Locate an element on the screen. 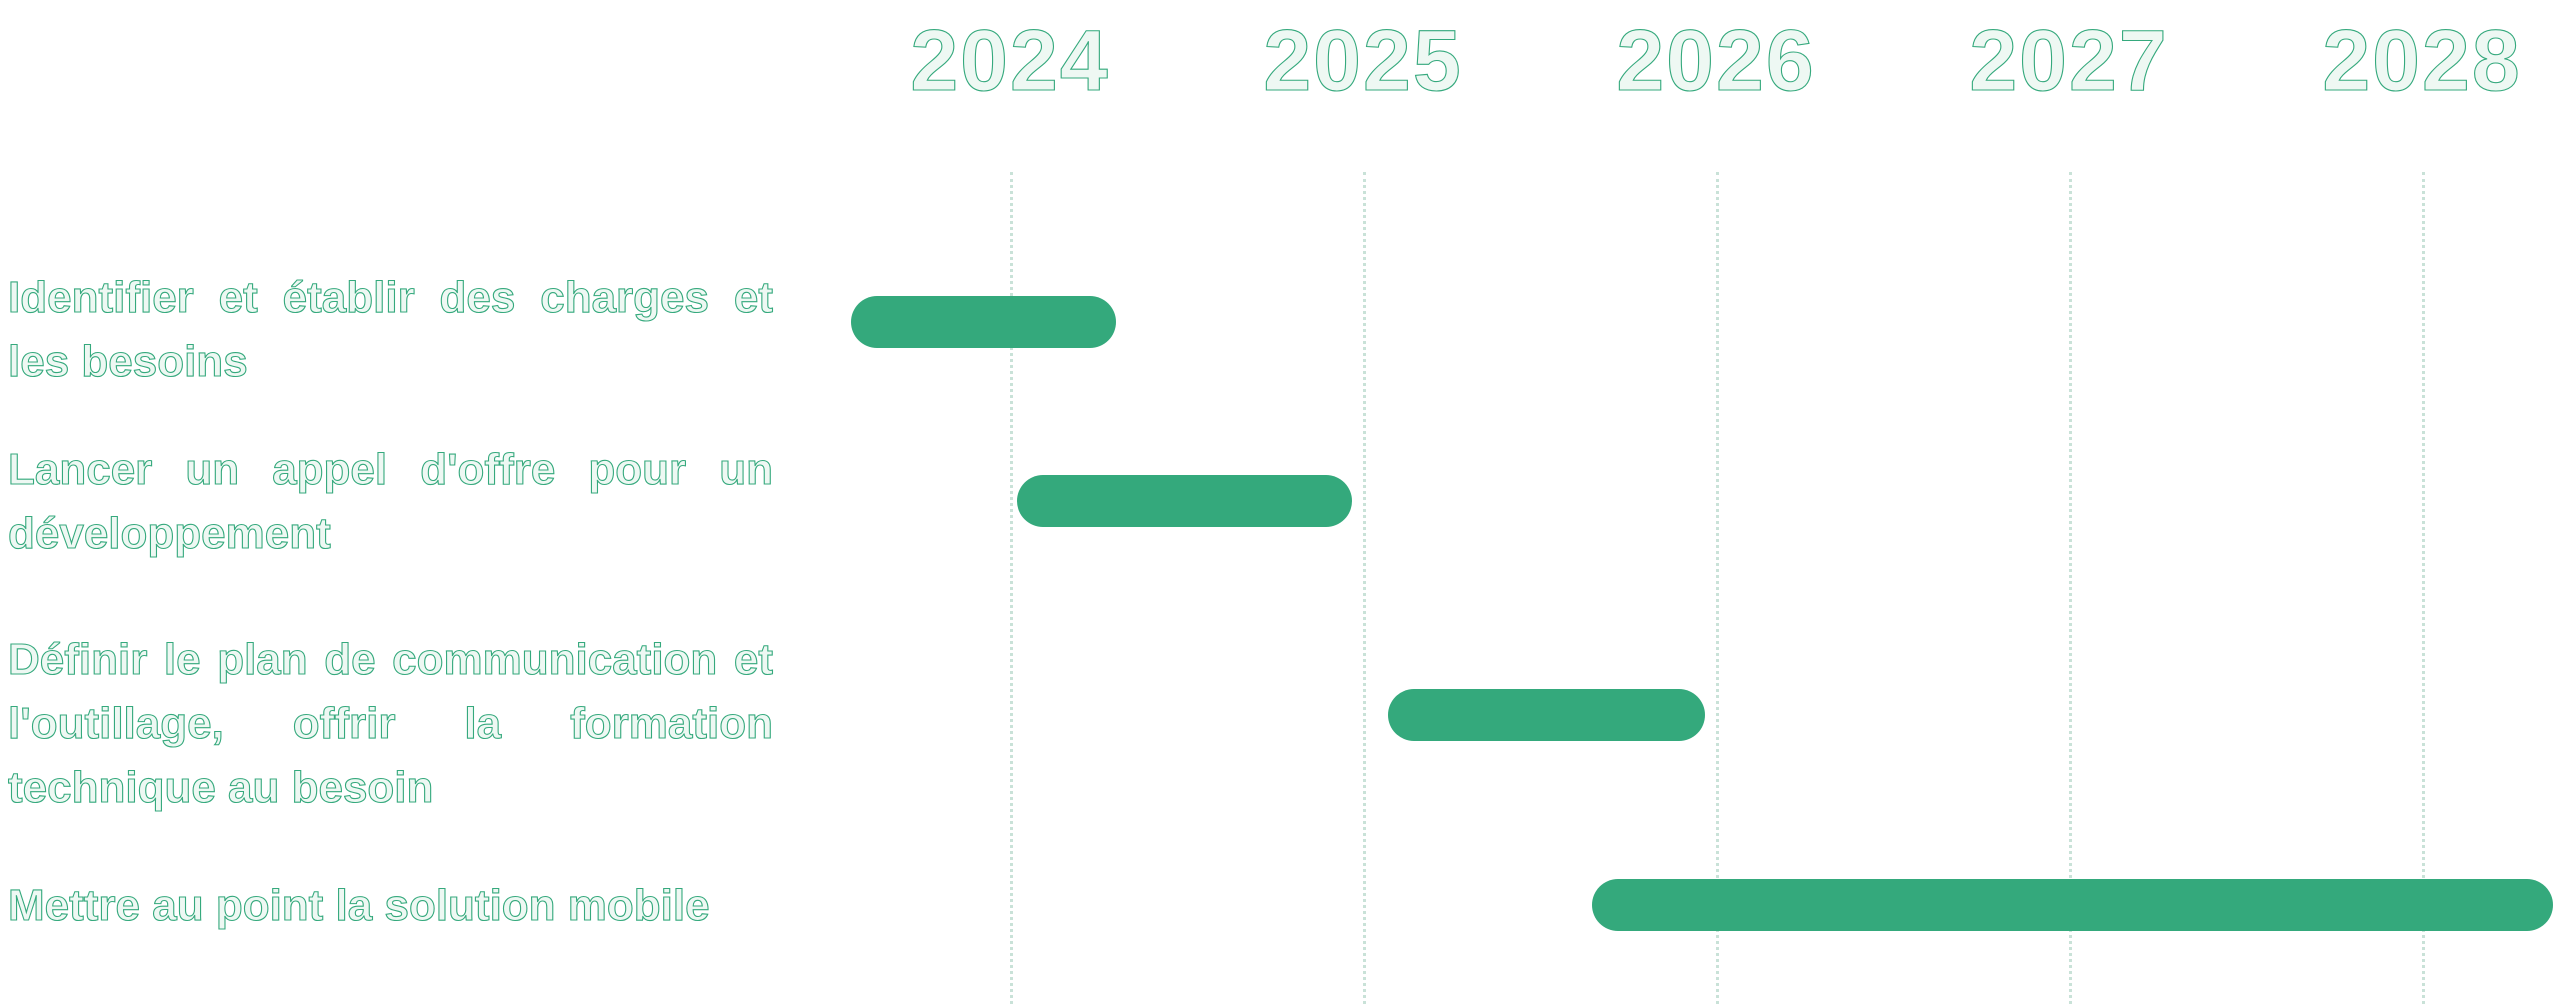 The width and height of the screenshot is (2560, 1004). task-label: Mettre au point la solution mobile is located at coordinates (358, 905).